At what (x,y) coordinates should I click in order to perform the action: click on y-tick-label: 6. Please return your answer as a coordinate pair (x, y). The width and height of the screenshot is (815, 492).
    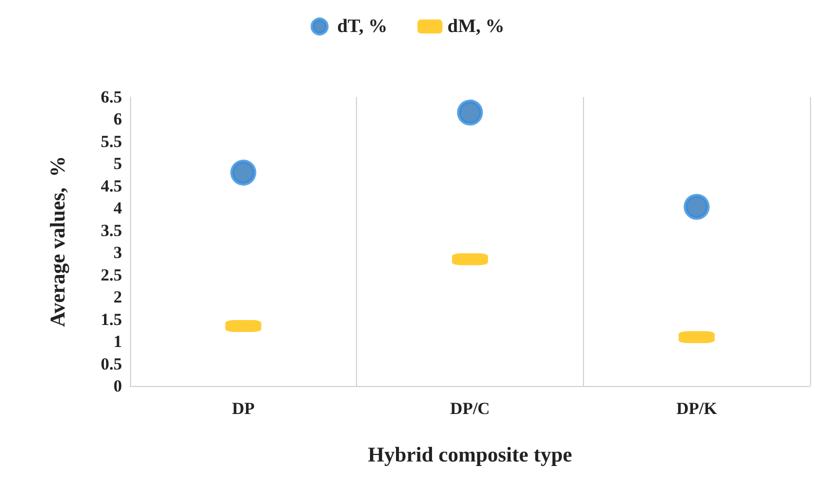
    Looking at the image, I should click on (118, 119).